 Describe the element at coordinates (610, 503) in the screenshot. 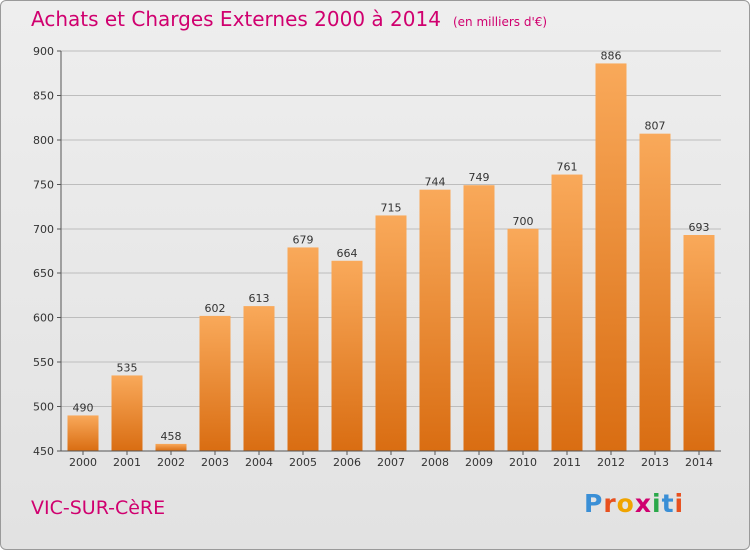

I see `logo-letter: r` at that location.